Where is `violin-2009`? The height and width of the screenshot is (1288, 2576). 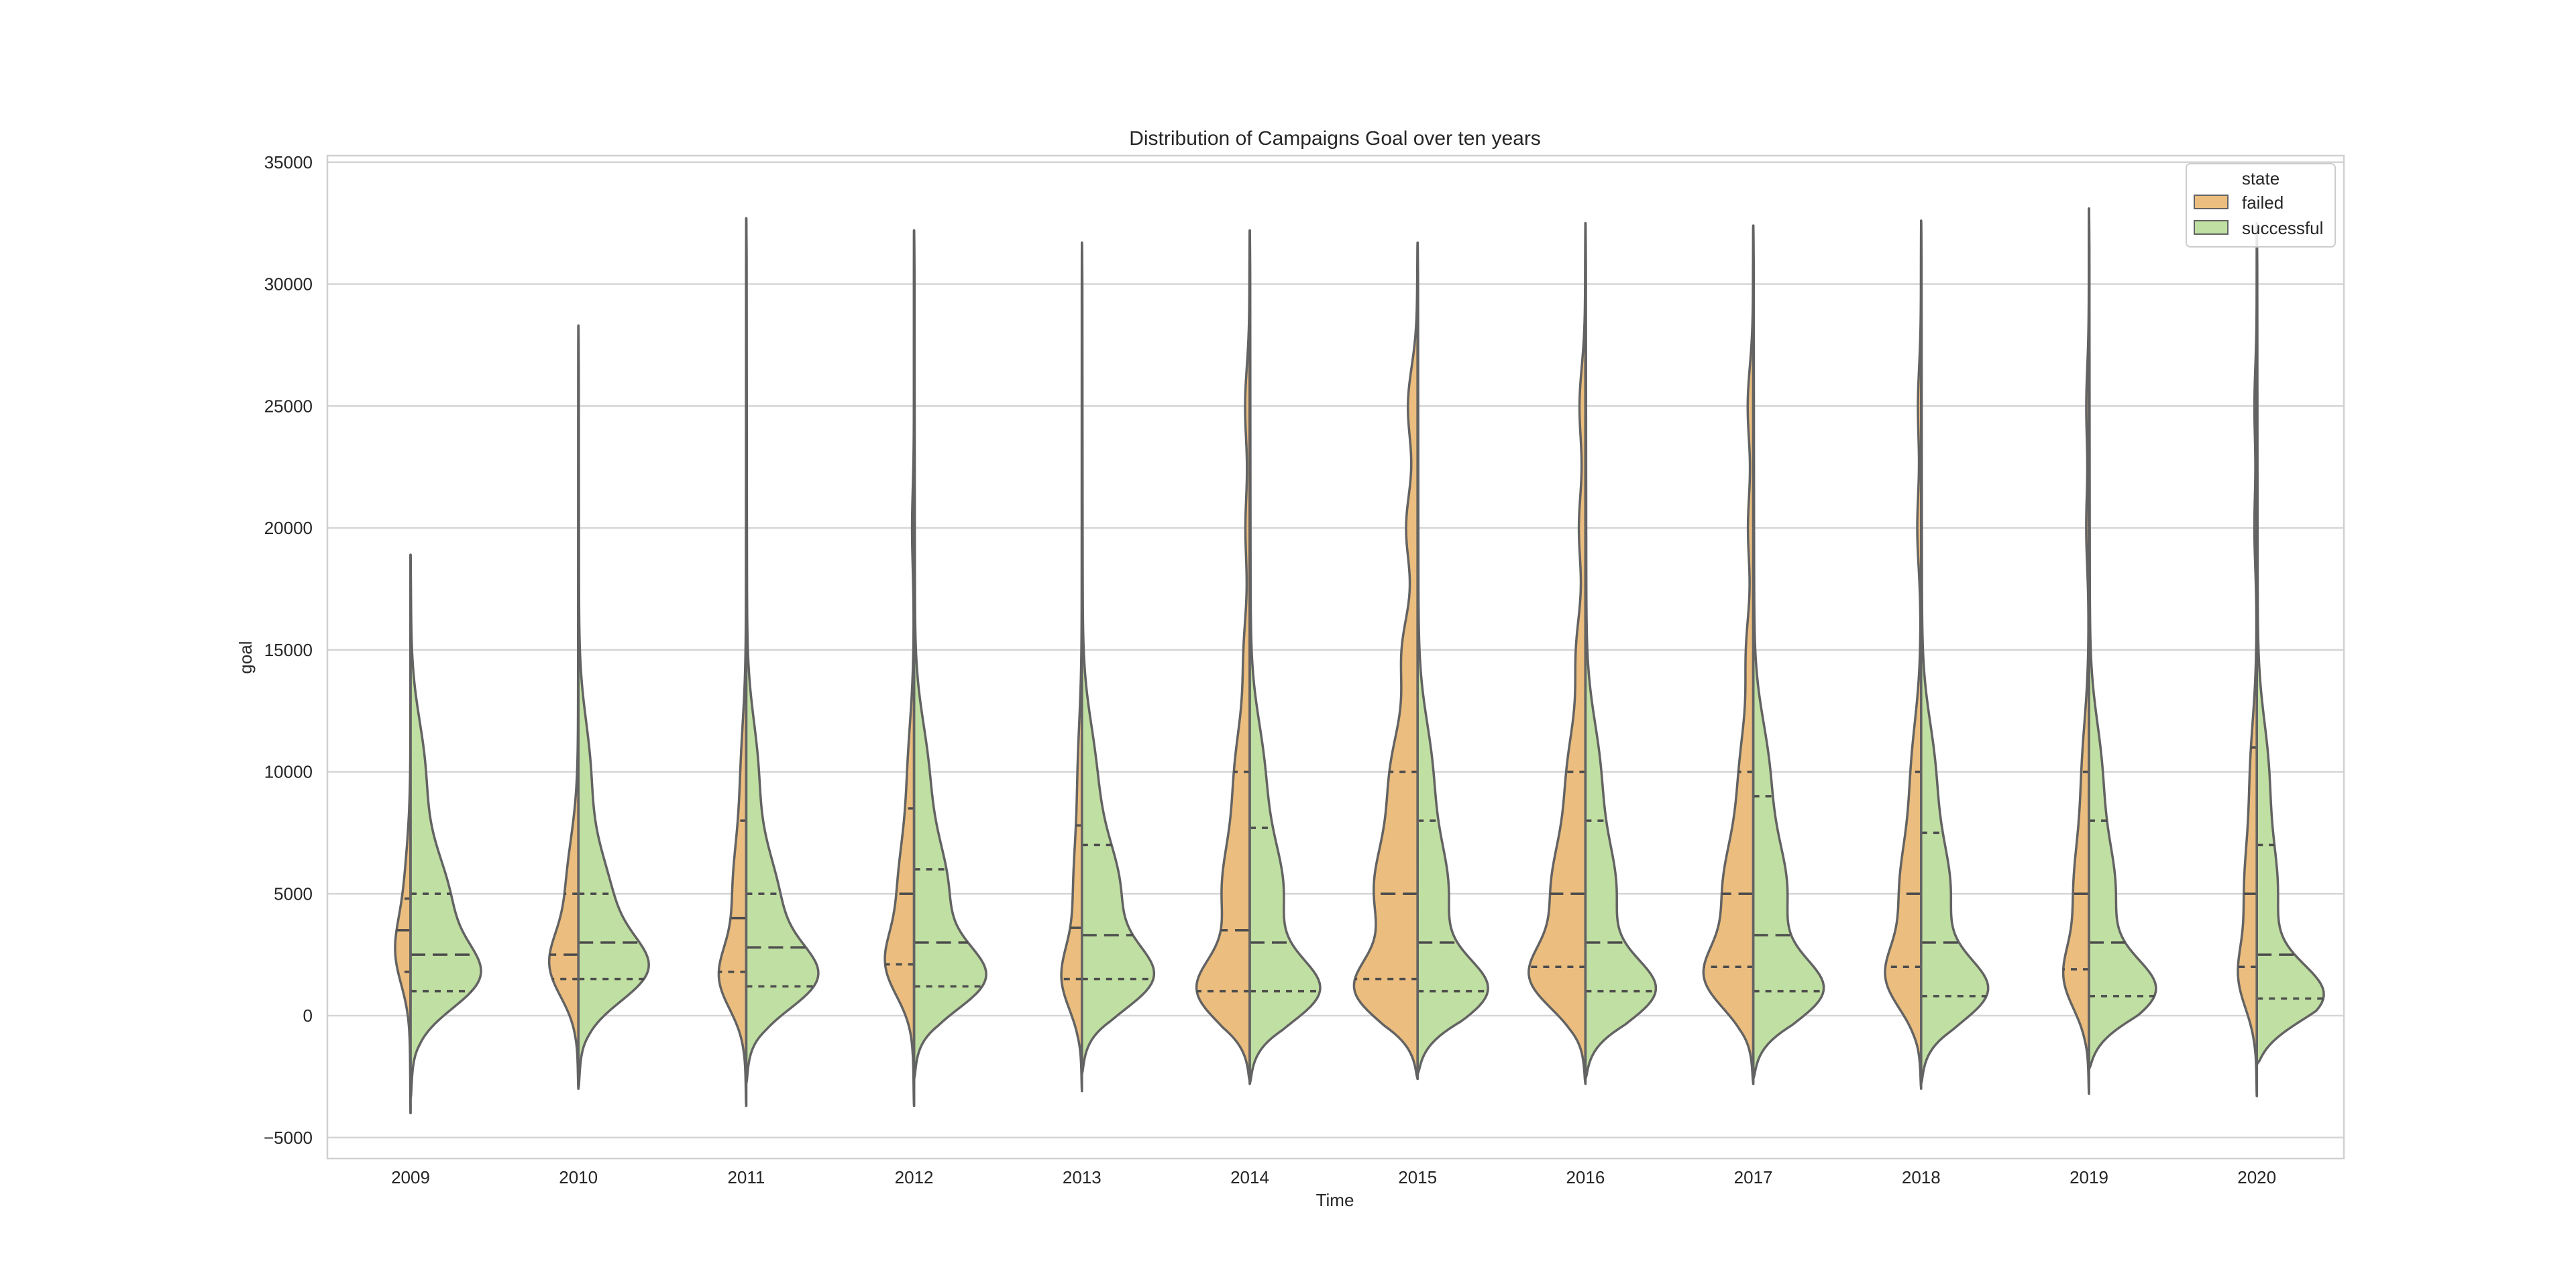 violin-2009 is located at coordinates (438, 834).